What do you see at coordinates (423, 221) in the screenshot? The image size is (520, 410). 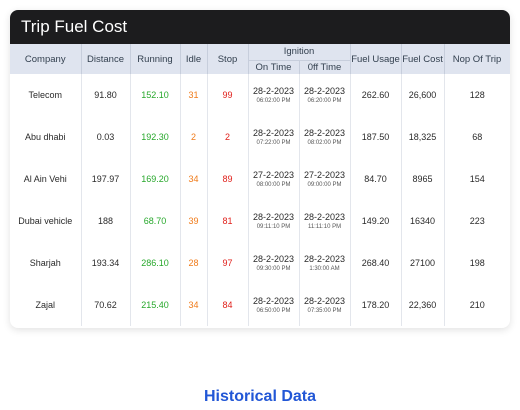 I see `cell-fuel-cost: 16340` at bounding box center [423, 221].